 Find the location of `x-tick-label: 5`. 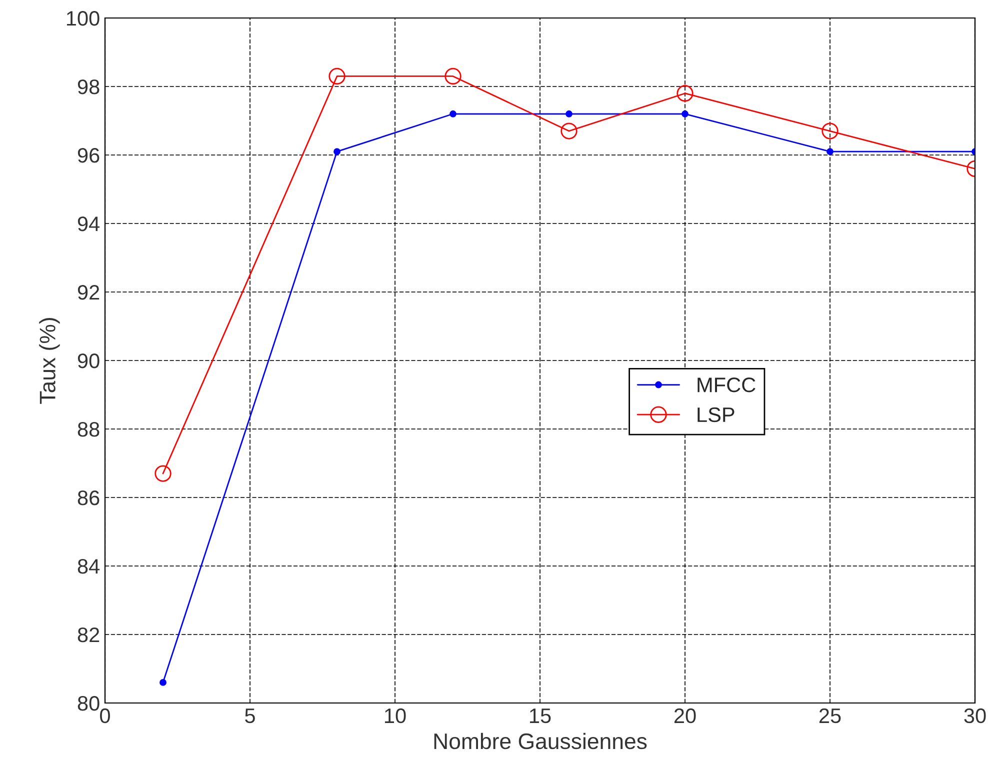

x-tick-label: 5 is located at coordinates (250, 716).